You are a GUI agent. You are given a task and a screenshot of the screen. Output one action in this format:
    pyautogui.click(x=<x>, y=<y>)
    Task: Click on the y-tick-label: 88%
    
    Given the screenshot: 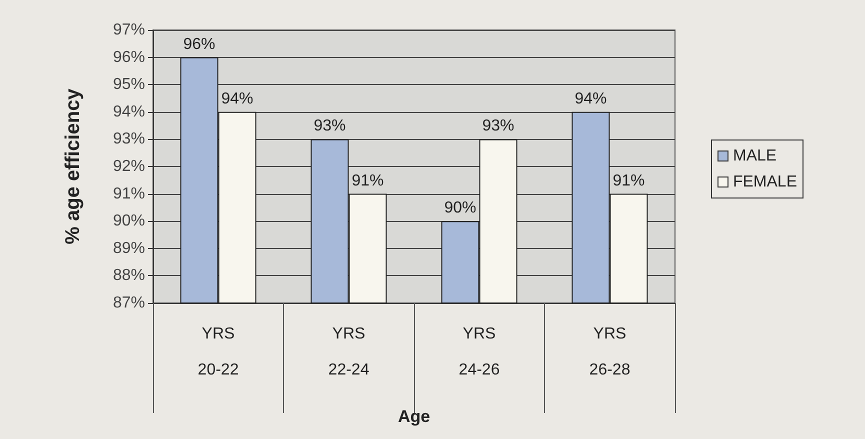 What is the action you would take?
    pyautogui.click(x=128, y=275)
    